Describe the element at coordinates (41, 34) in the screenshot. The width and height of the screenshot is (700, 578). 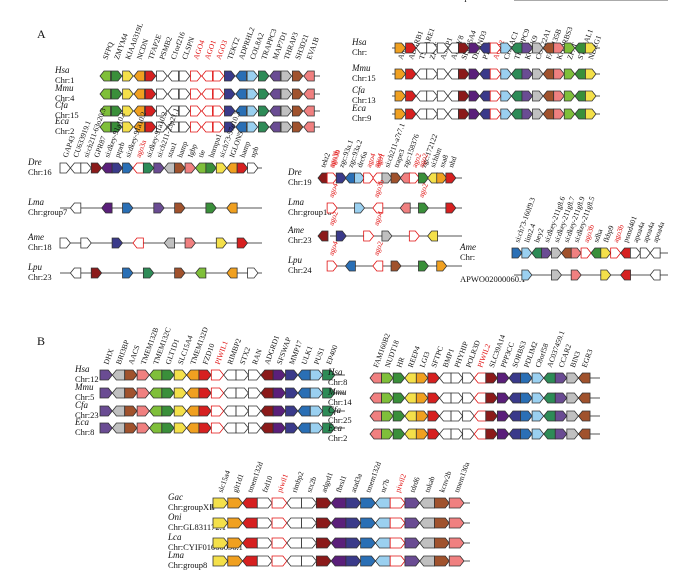
I see `panel-label-a: A` at that location.